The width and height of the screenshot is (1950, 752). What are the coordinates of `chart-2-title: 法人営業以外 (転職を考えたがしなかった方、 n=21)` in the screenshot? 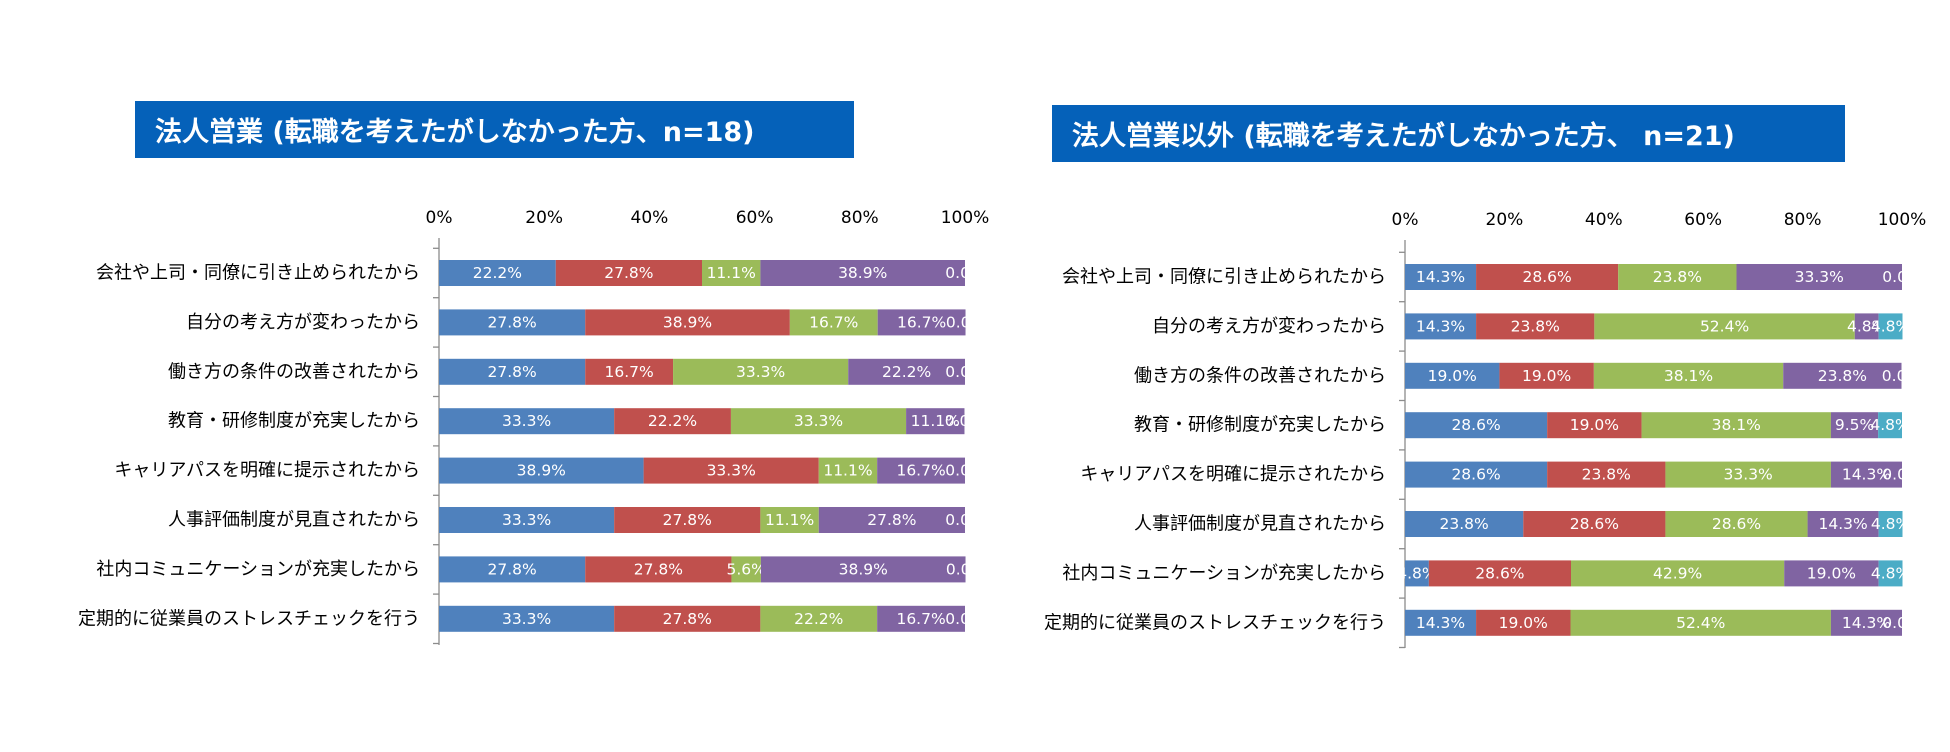 It's located at (1448, 133).